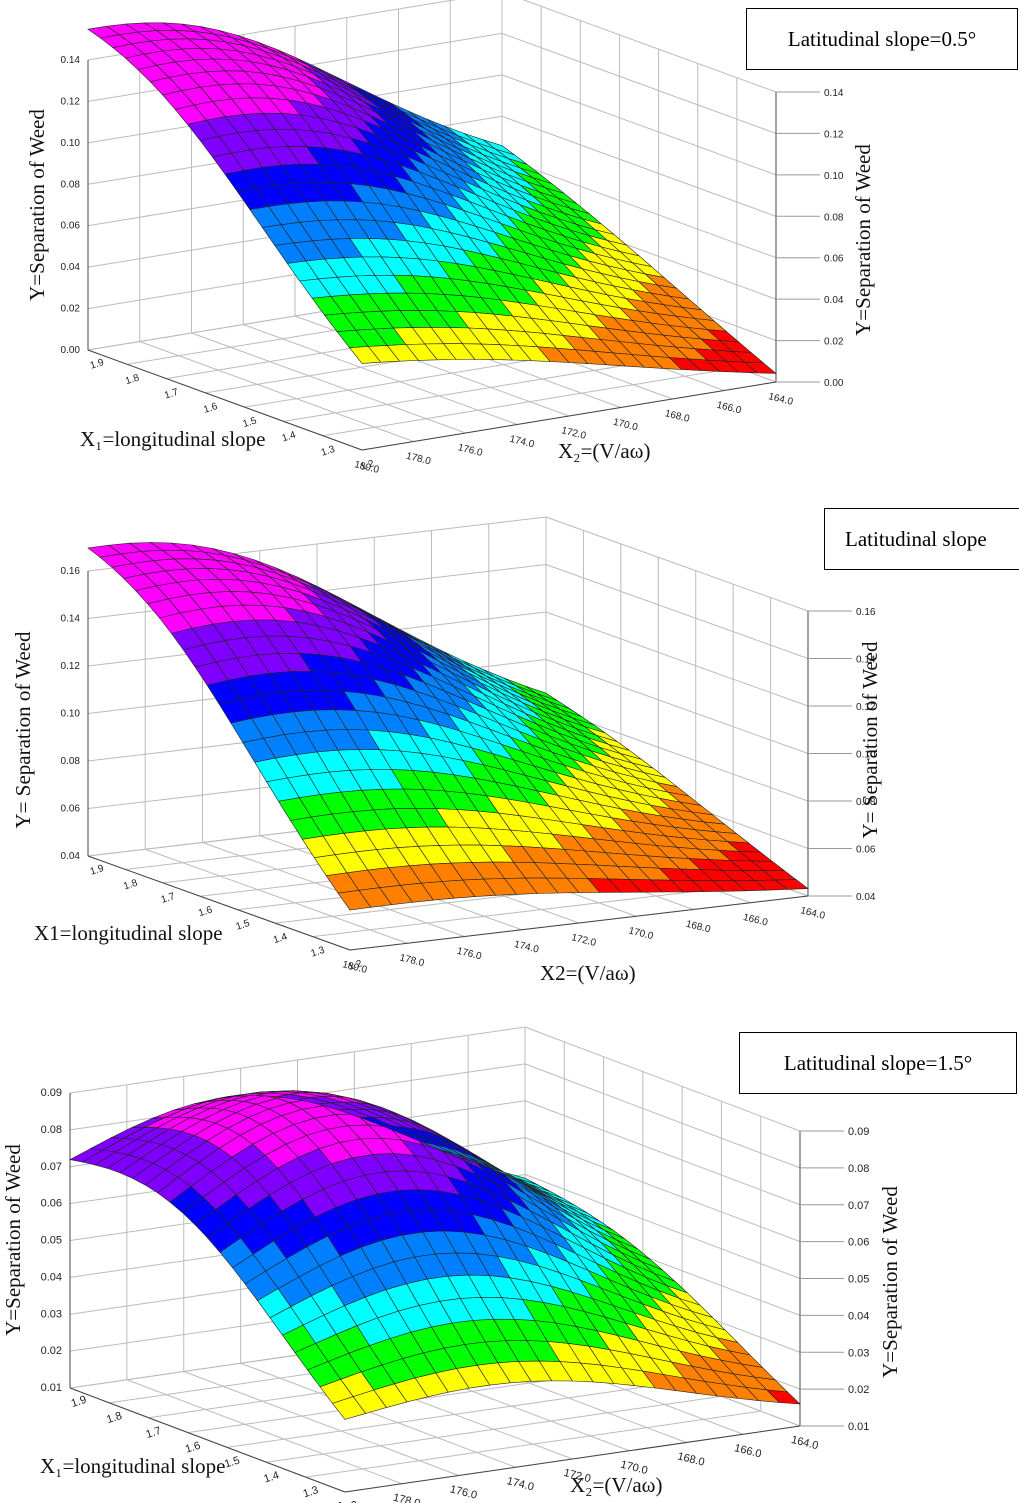  Describe the element at coordinates (858, 1206) in the screenshot. I see `z-tick-label-right: 0.07` at that location.